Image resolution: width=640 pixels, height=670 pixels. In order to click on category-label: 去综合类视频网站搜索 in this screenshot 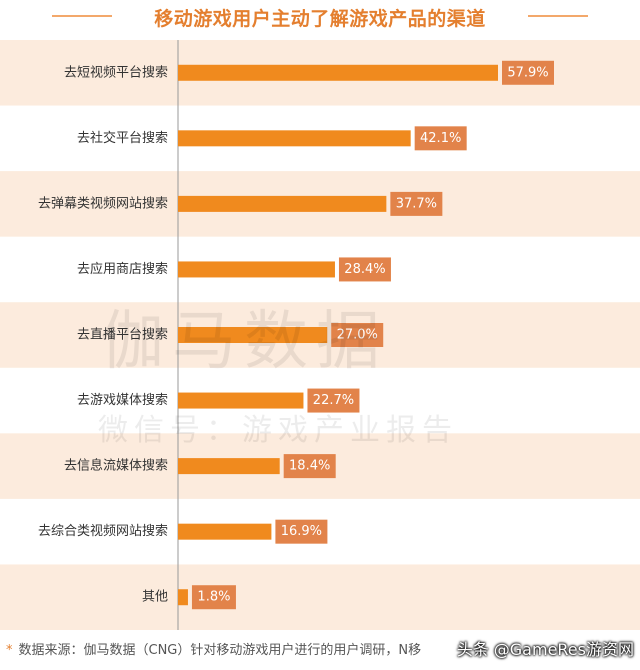, I will do `click(103, 531)`.